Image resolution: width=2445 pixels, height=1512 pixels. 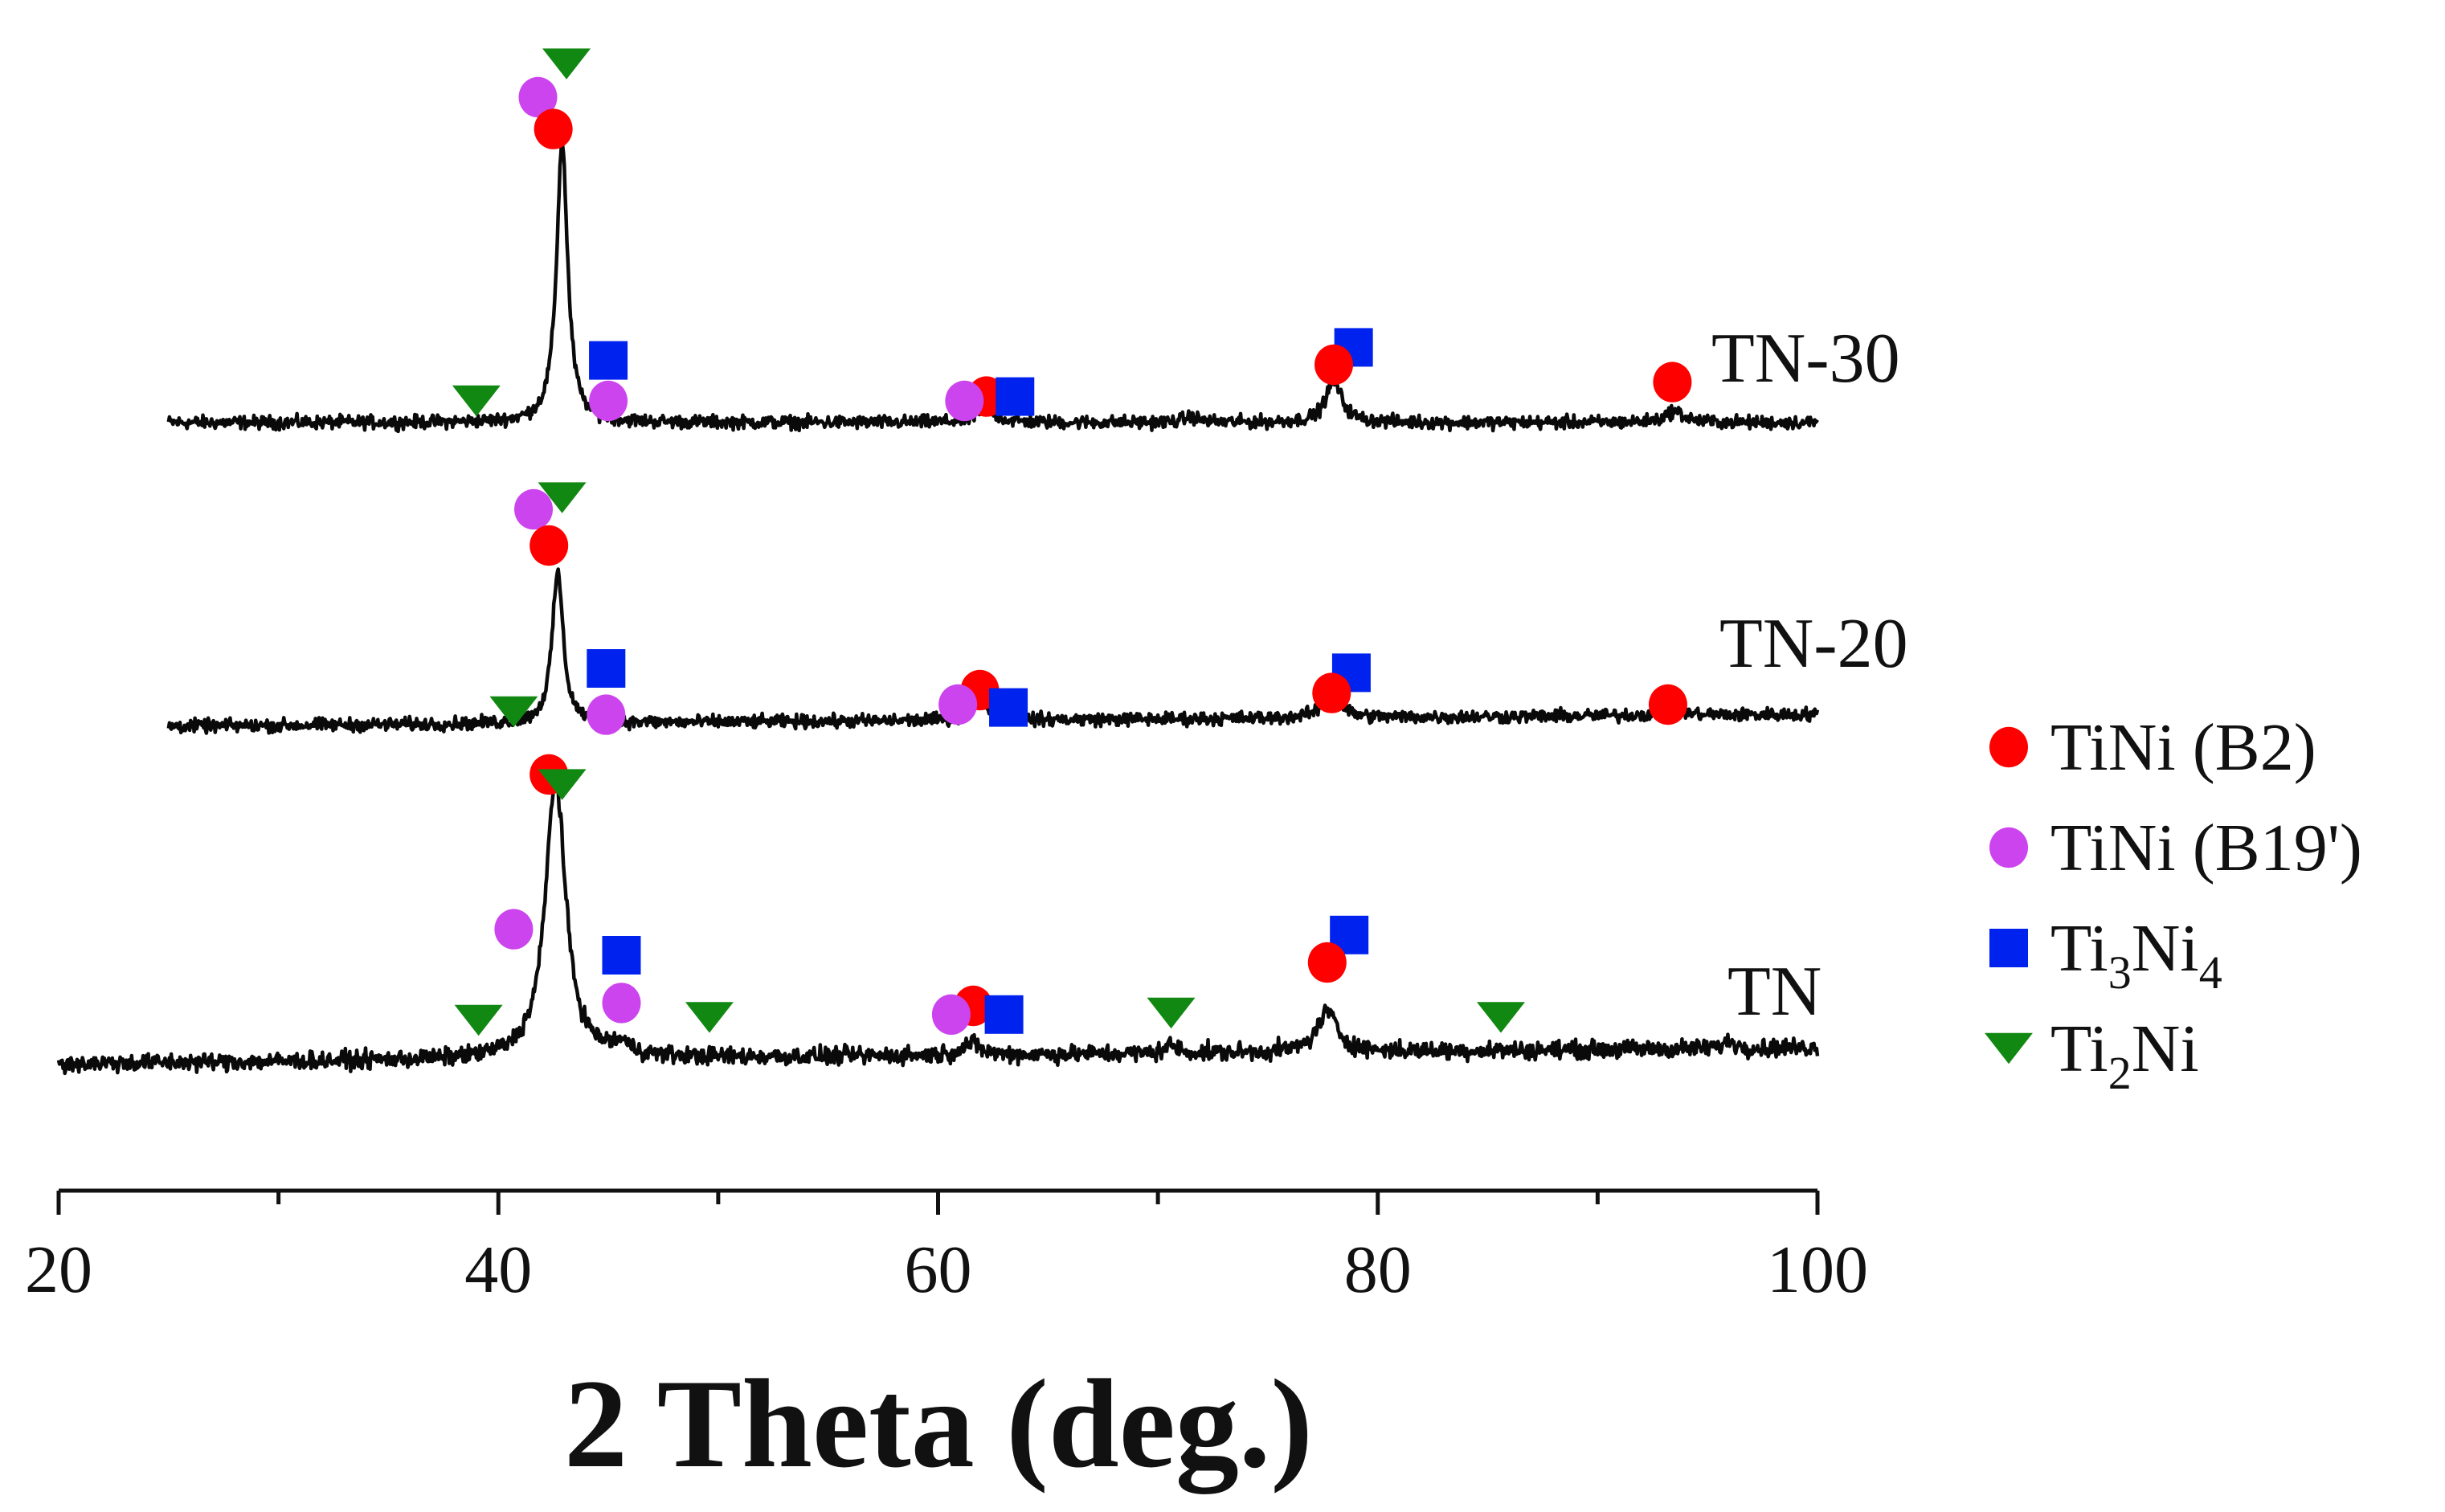 What do you see at coordinates (939, 1269) in the screenshot?
I see `x-tick-label-60: 60` at bounding box center [939, 1269].